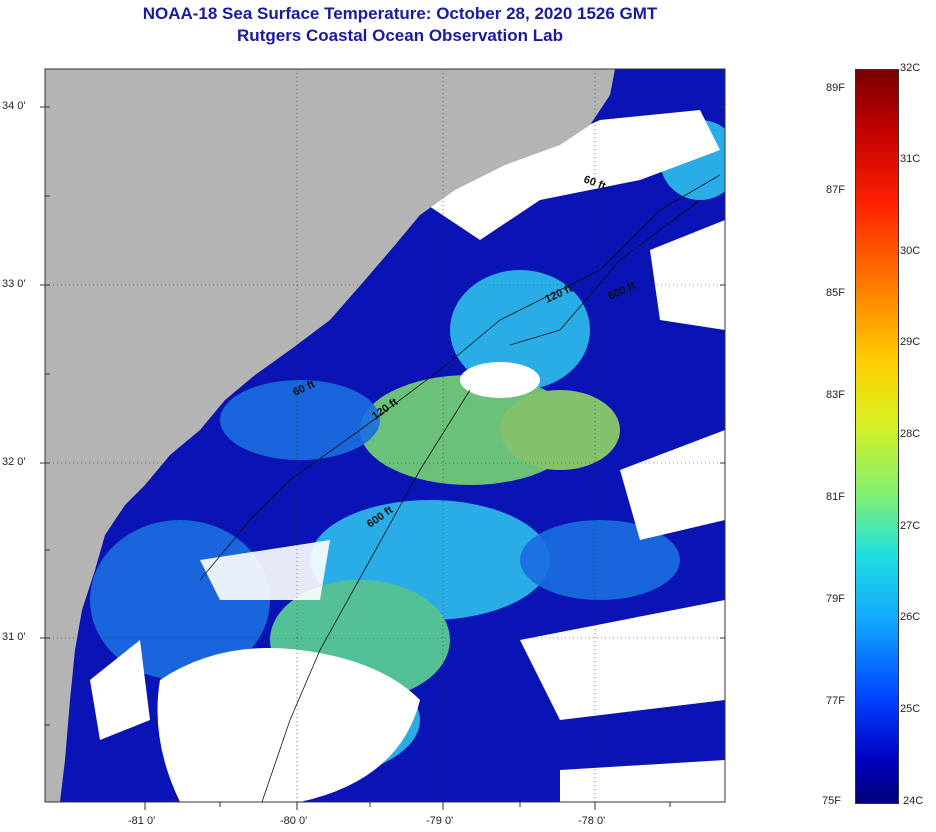  Describe the element at coordinates (910, 68) in the screenshot. I see `celsius-label: 32C` at that location.